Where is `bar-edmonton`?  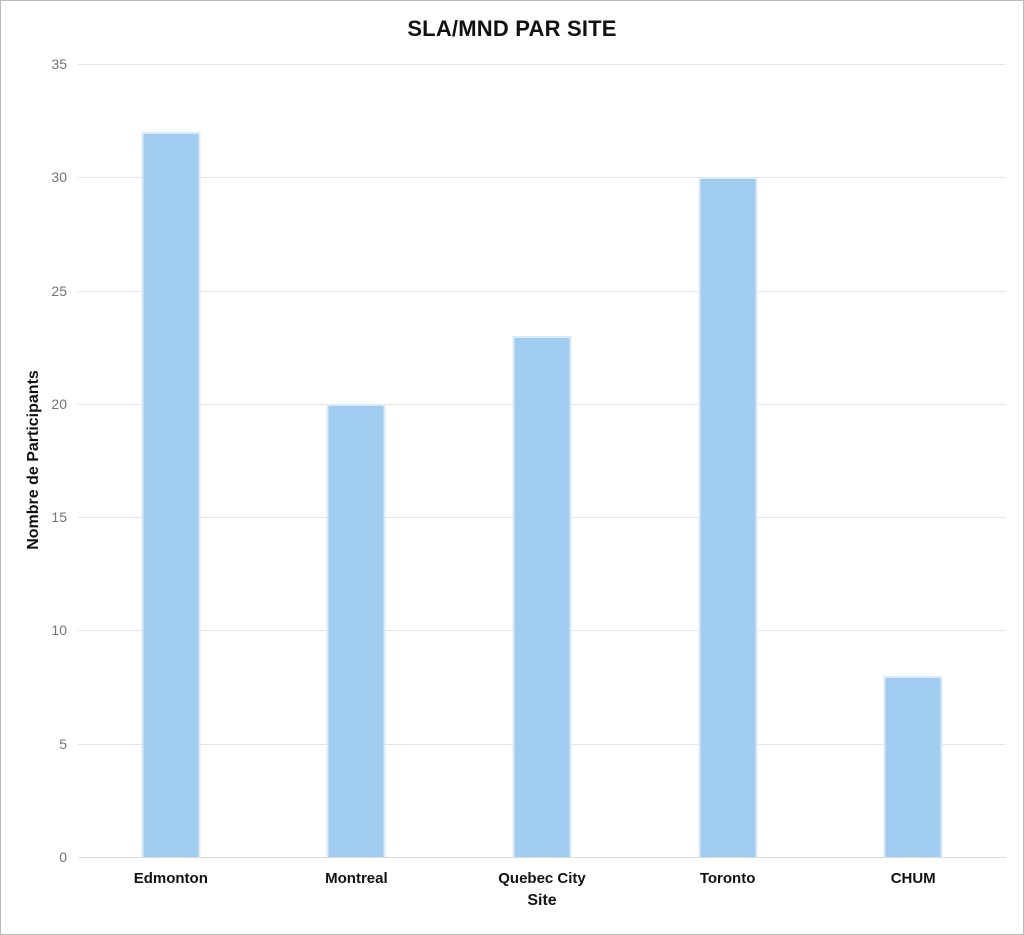
bar-edmonton is located at coordinates (171, 494).